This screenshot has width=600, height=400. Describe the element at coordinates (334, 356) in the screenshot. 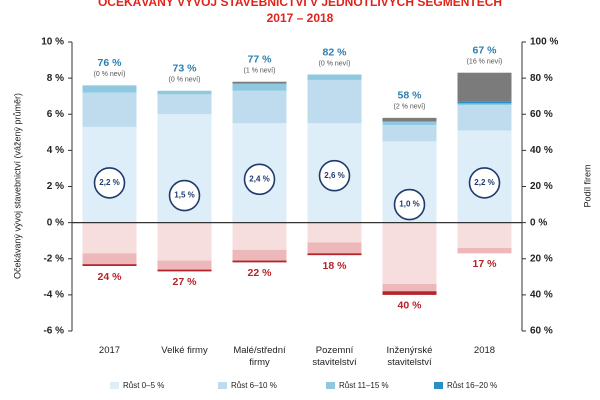

I see `x-tick-label: Pozemní stavitelství` at that location.